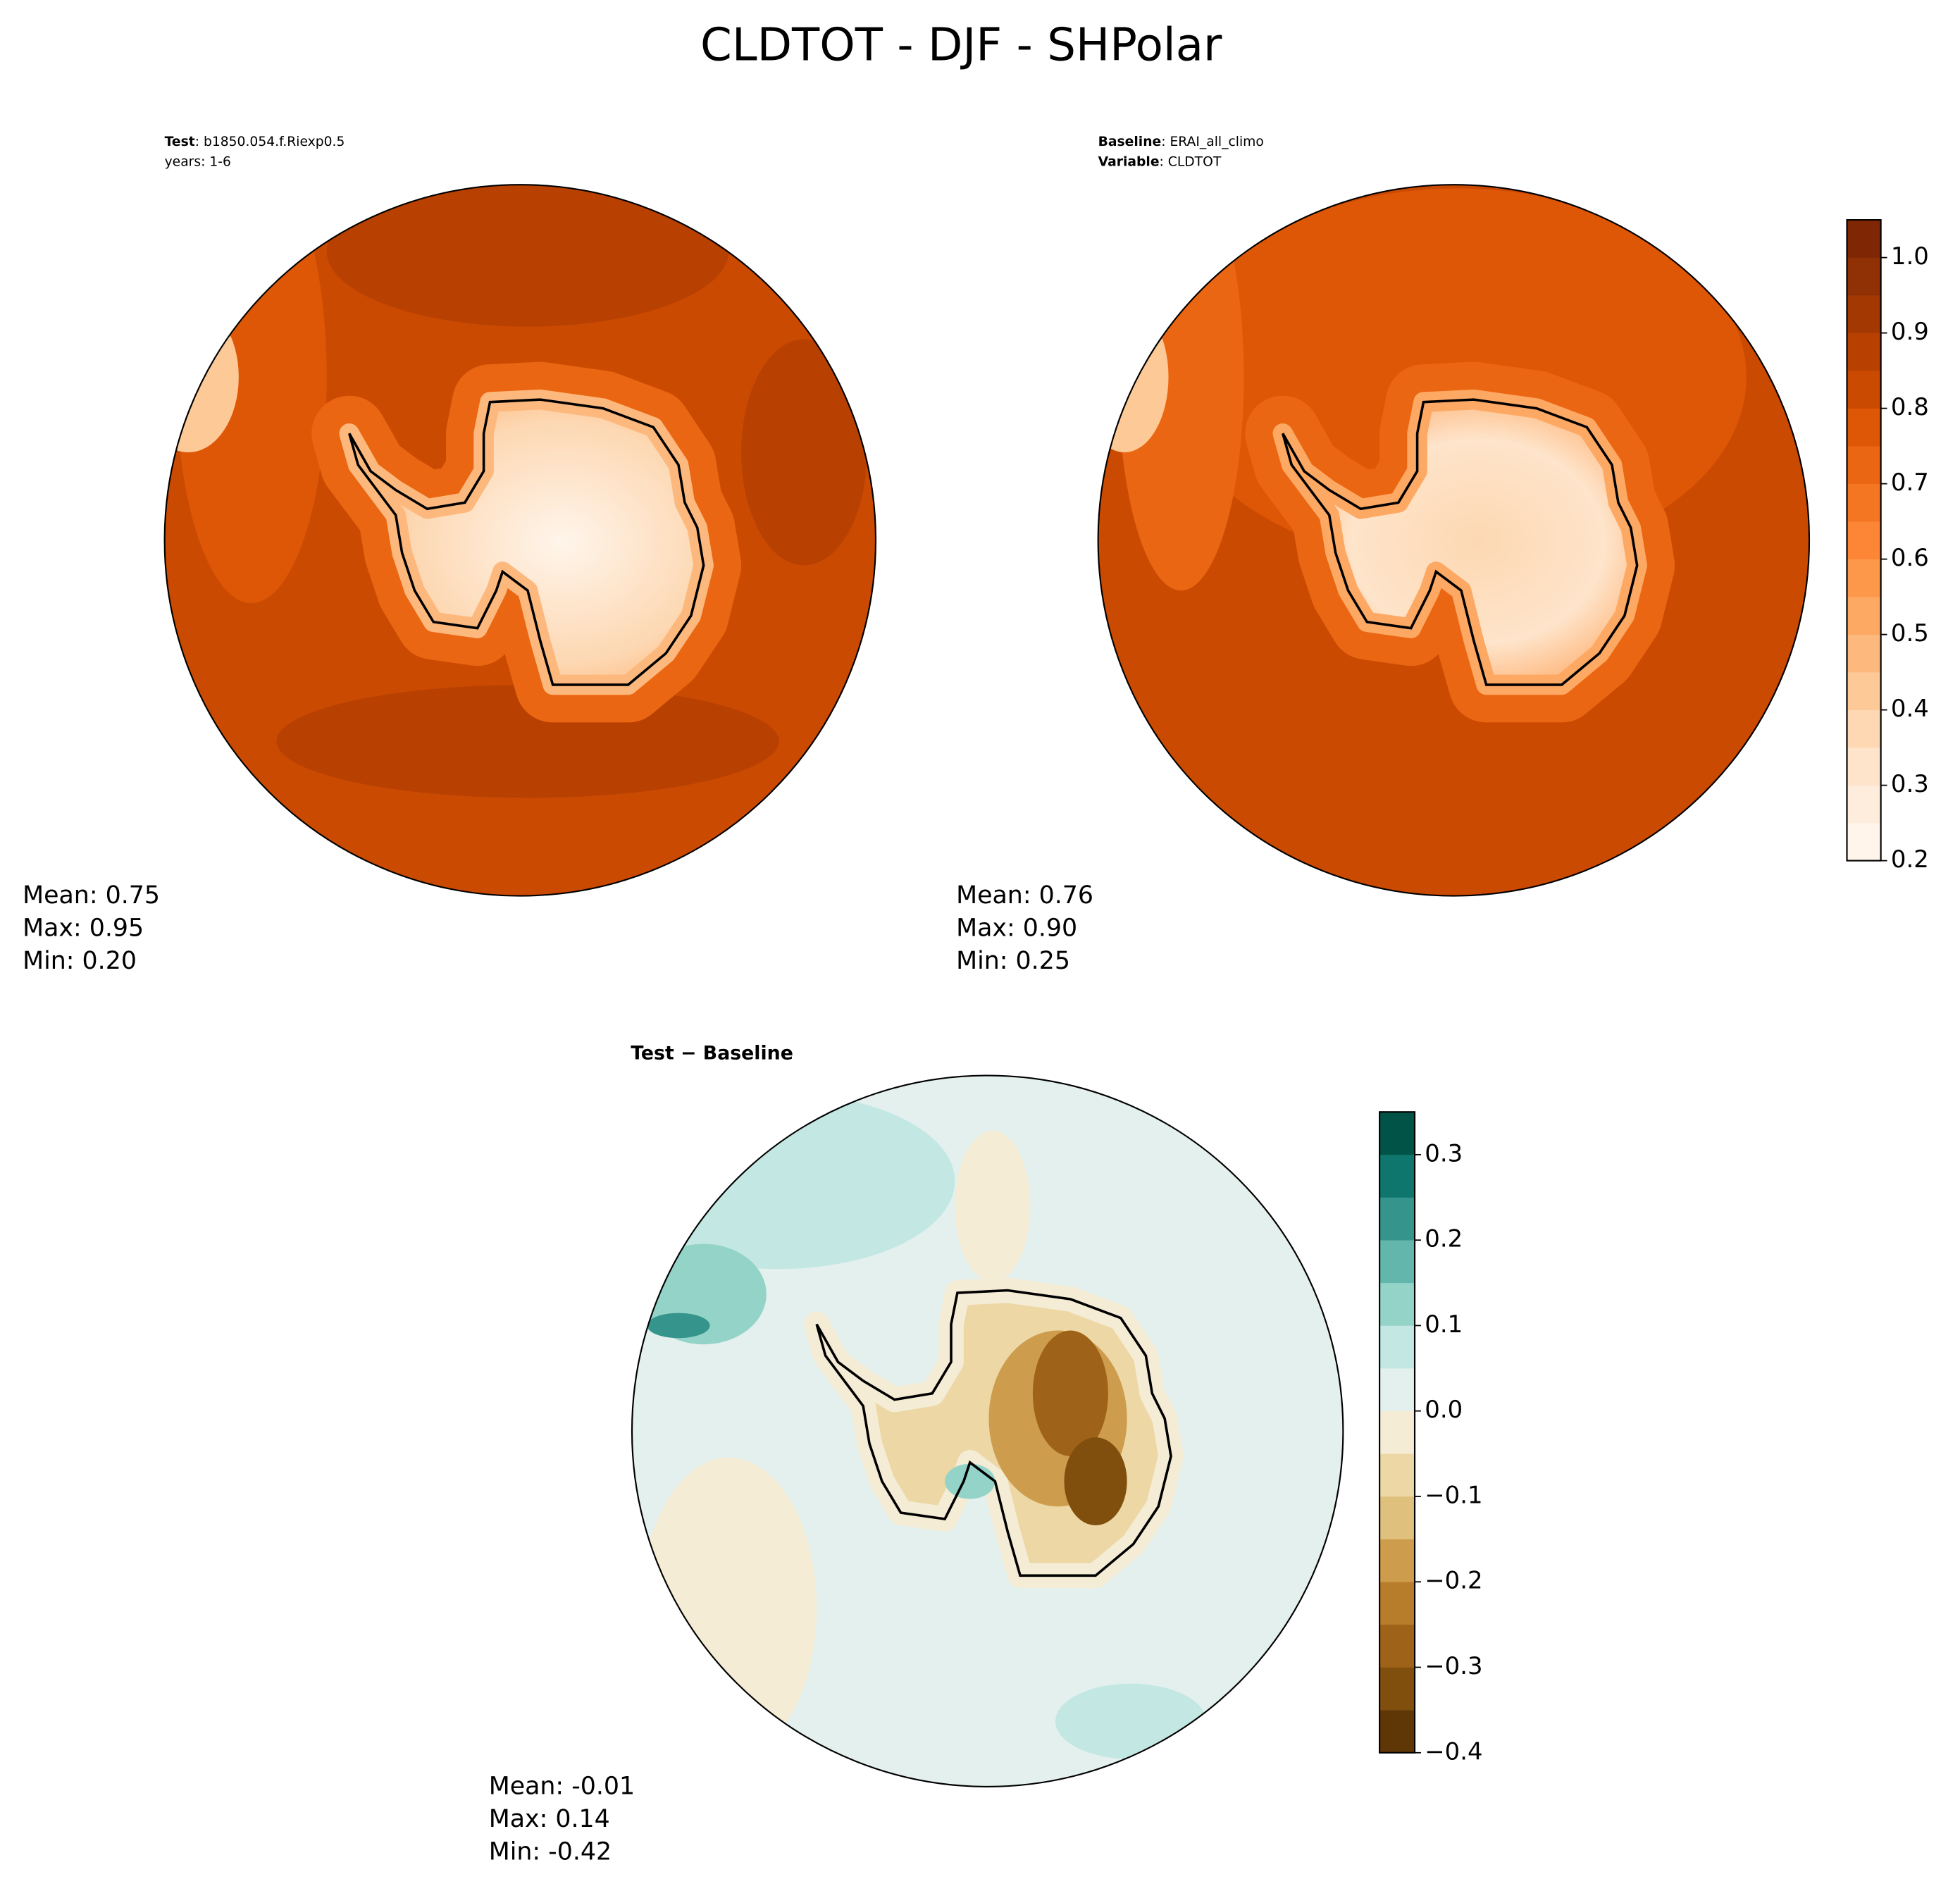 The width and height of the screenshot is (1960, 1879). I want to click on header-value: : ERAI_all_climo, so click(1213, 142).